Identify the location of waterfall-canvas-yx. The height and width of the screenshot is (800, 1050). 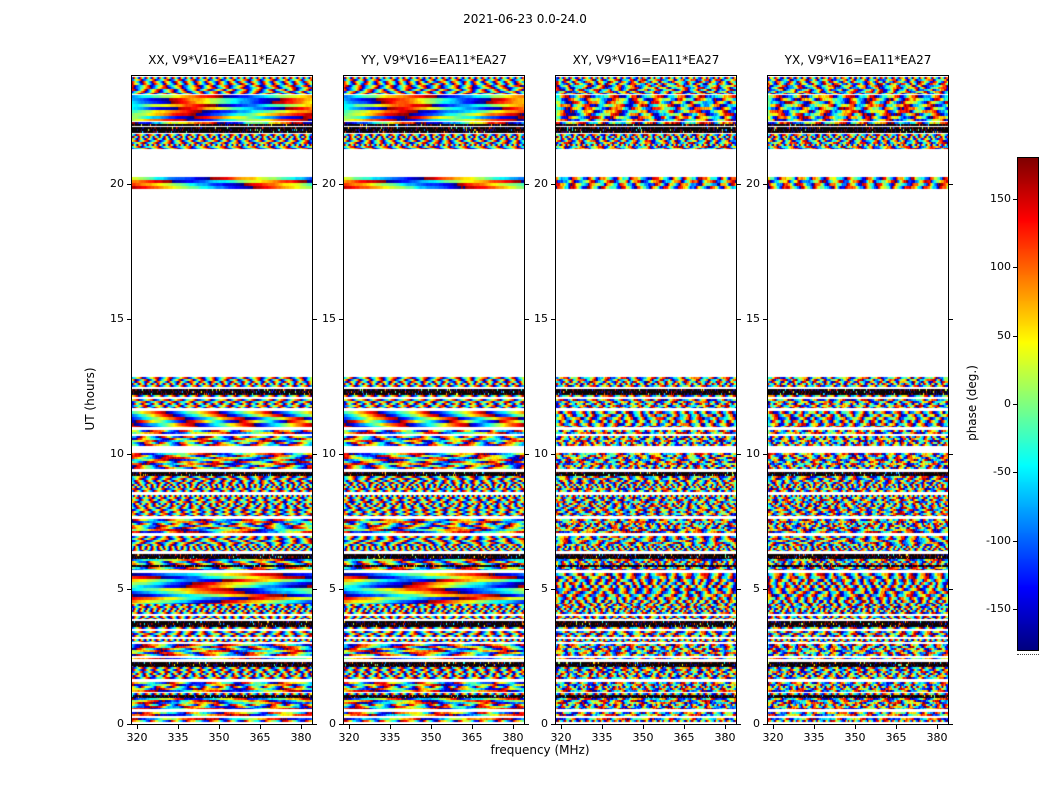
(858, 400).